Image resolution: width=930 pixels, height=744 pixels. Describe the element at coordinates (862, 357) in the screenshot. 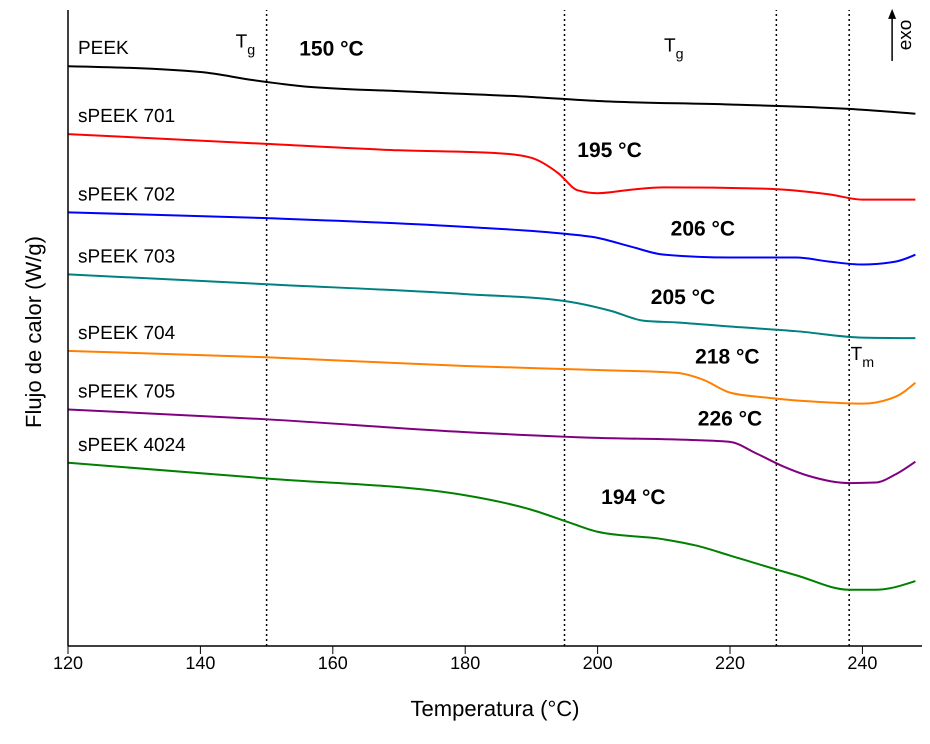

I see `annotation: T$_{m}$` at that location.